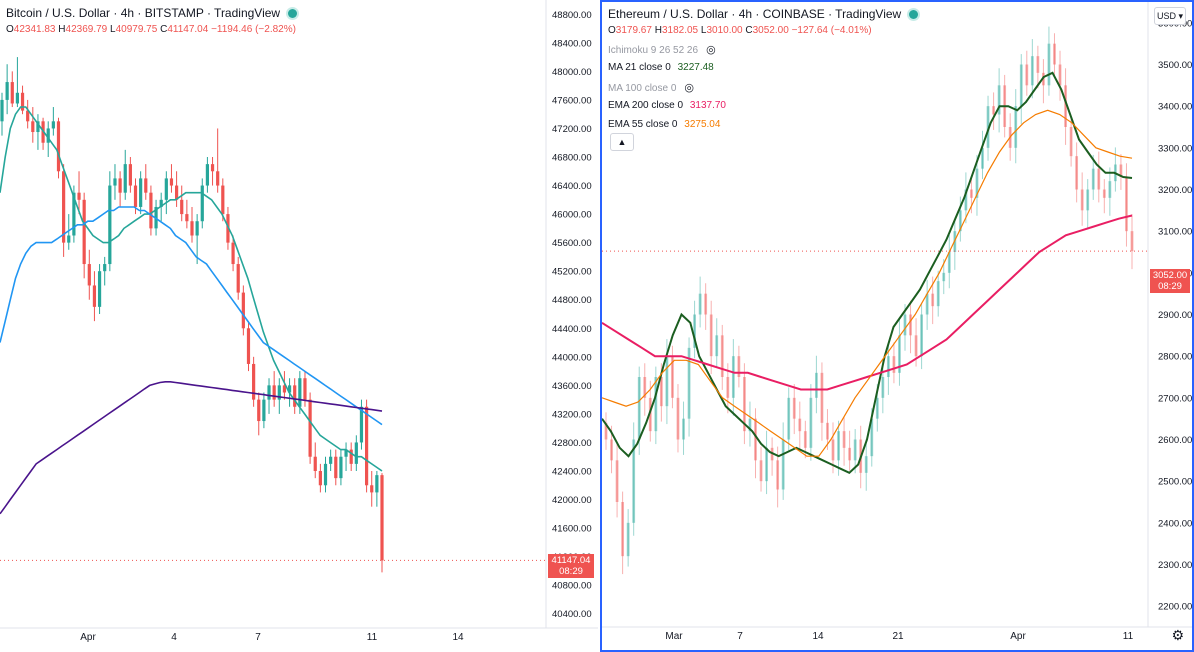 Image resolution: width=1194 pixels, height=652 pixels. I want to click on eth-x-tick-label: 11, so click(1128, 636).